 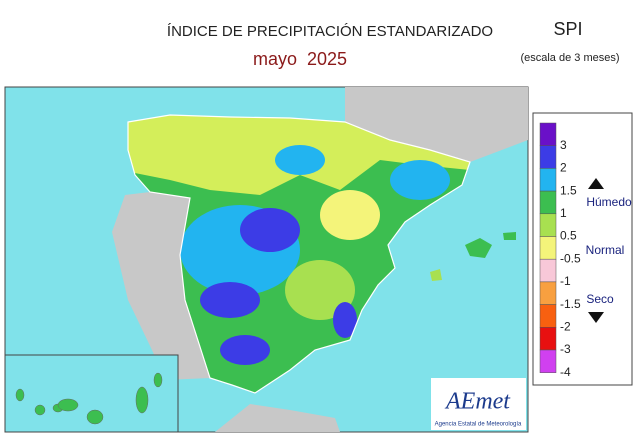 What do you see at coordinates (600, 299) in the screenshot?
I see `dry-label: Seco` at bounding box center [600, 299].